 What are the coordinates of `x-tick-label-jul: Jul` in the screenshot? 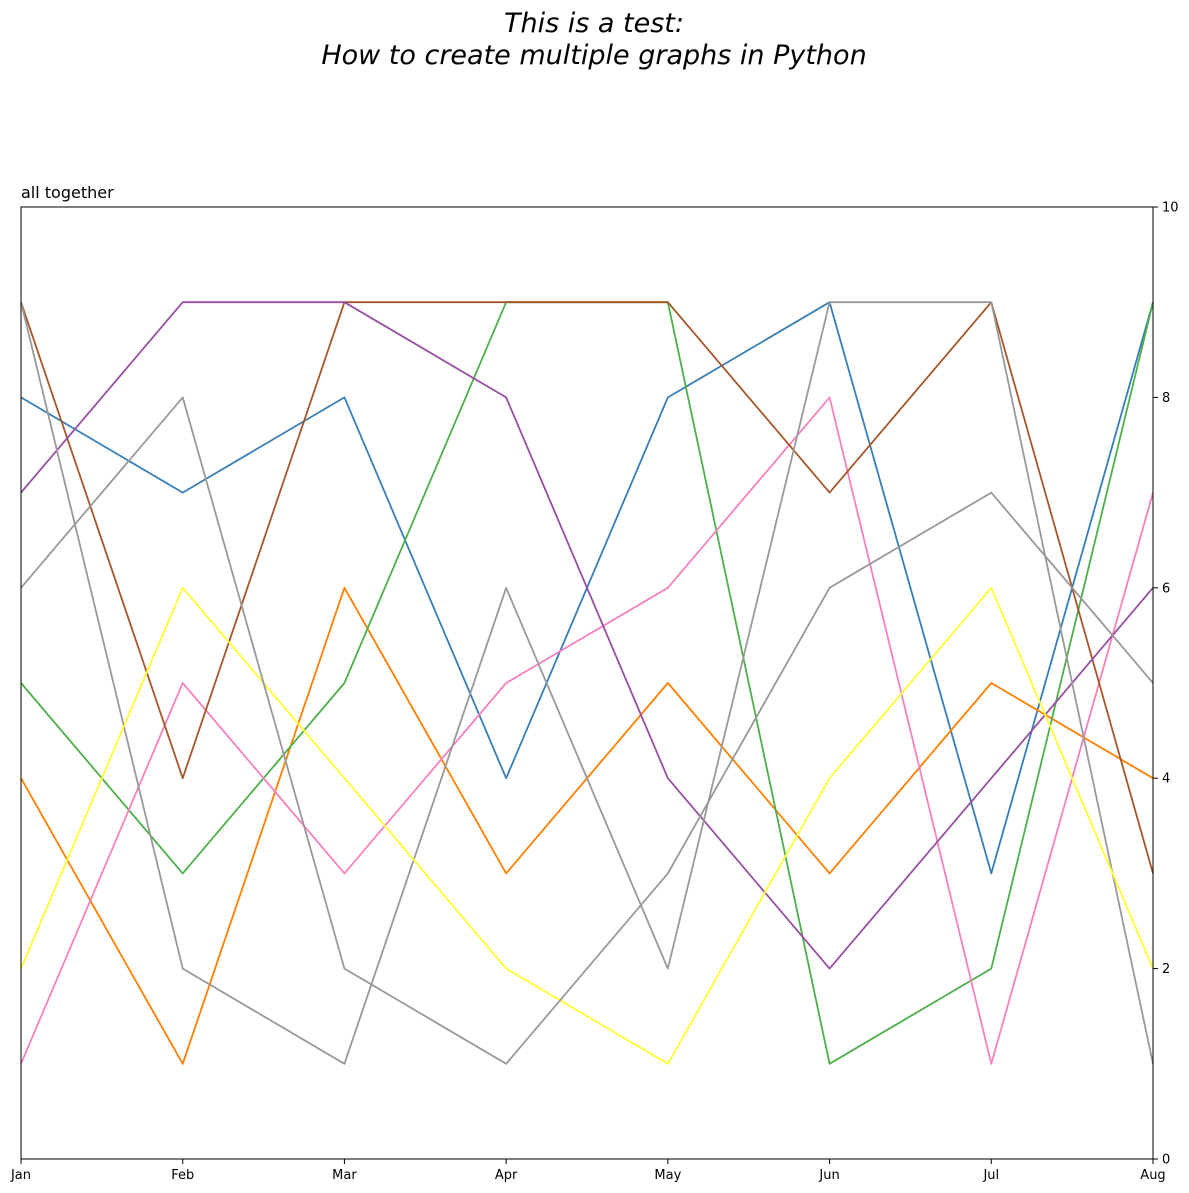 It's located at (990, 1175).